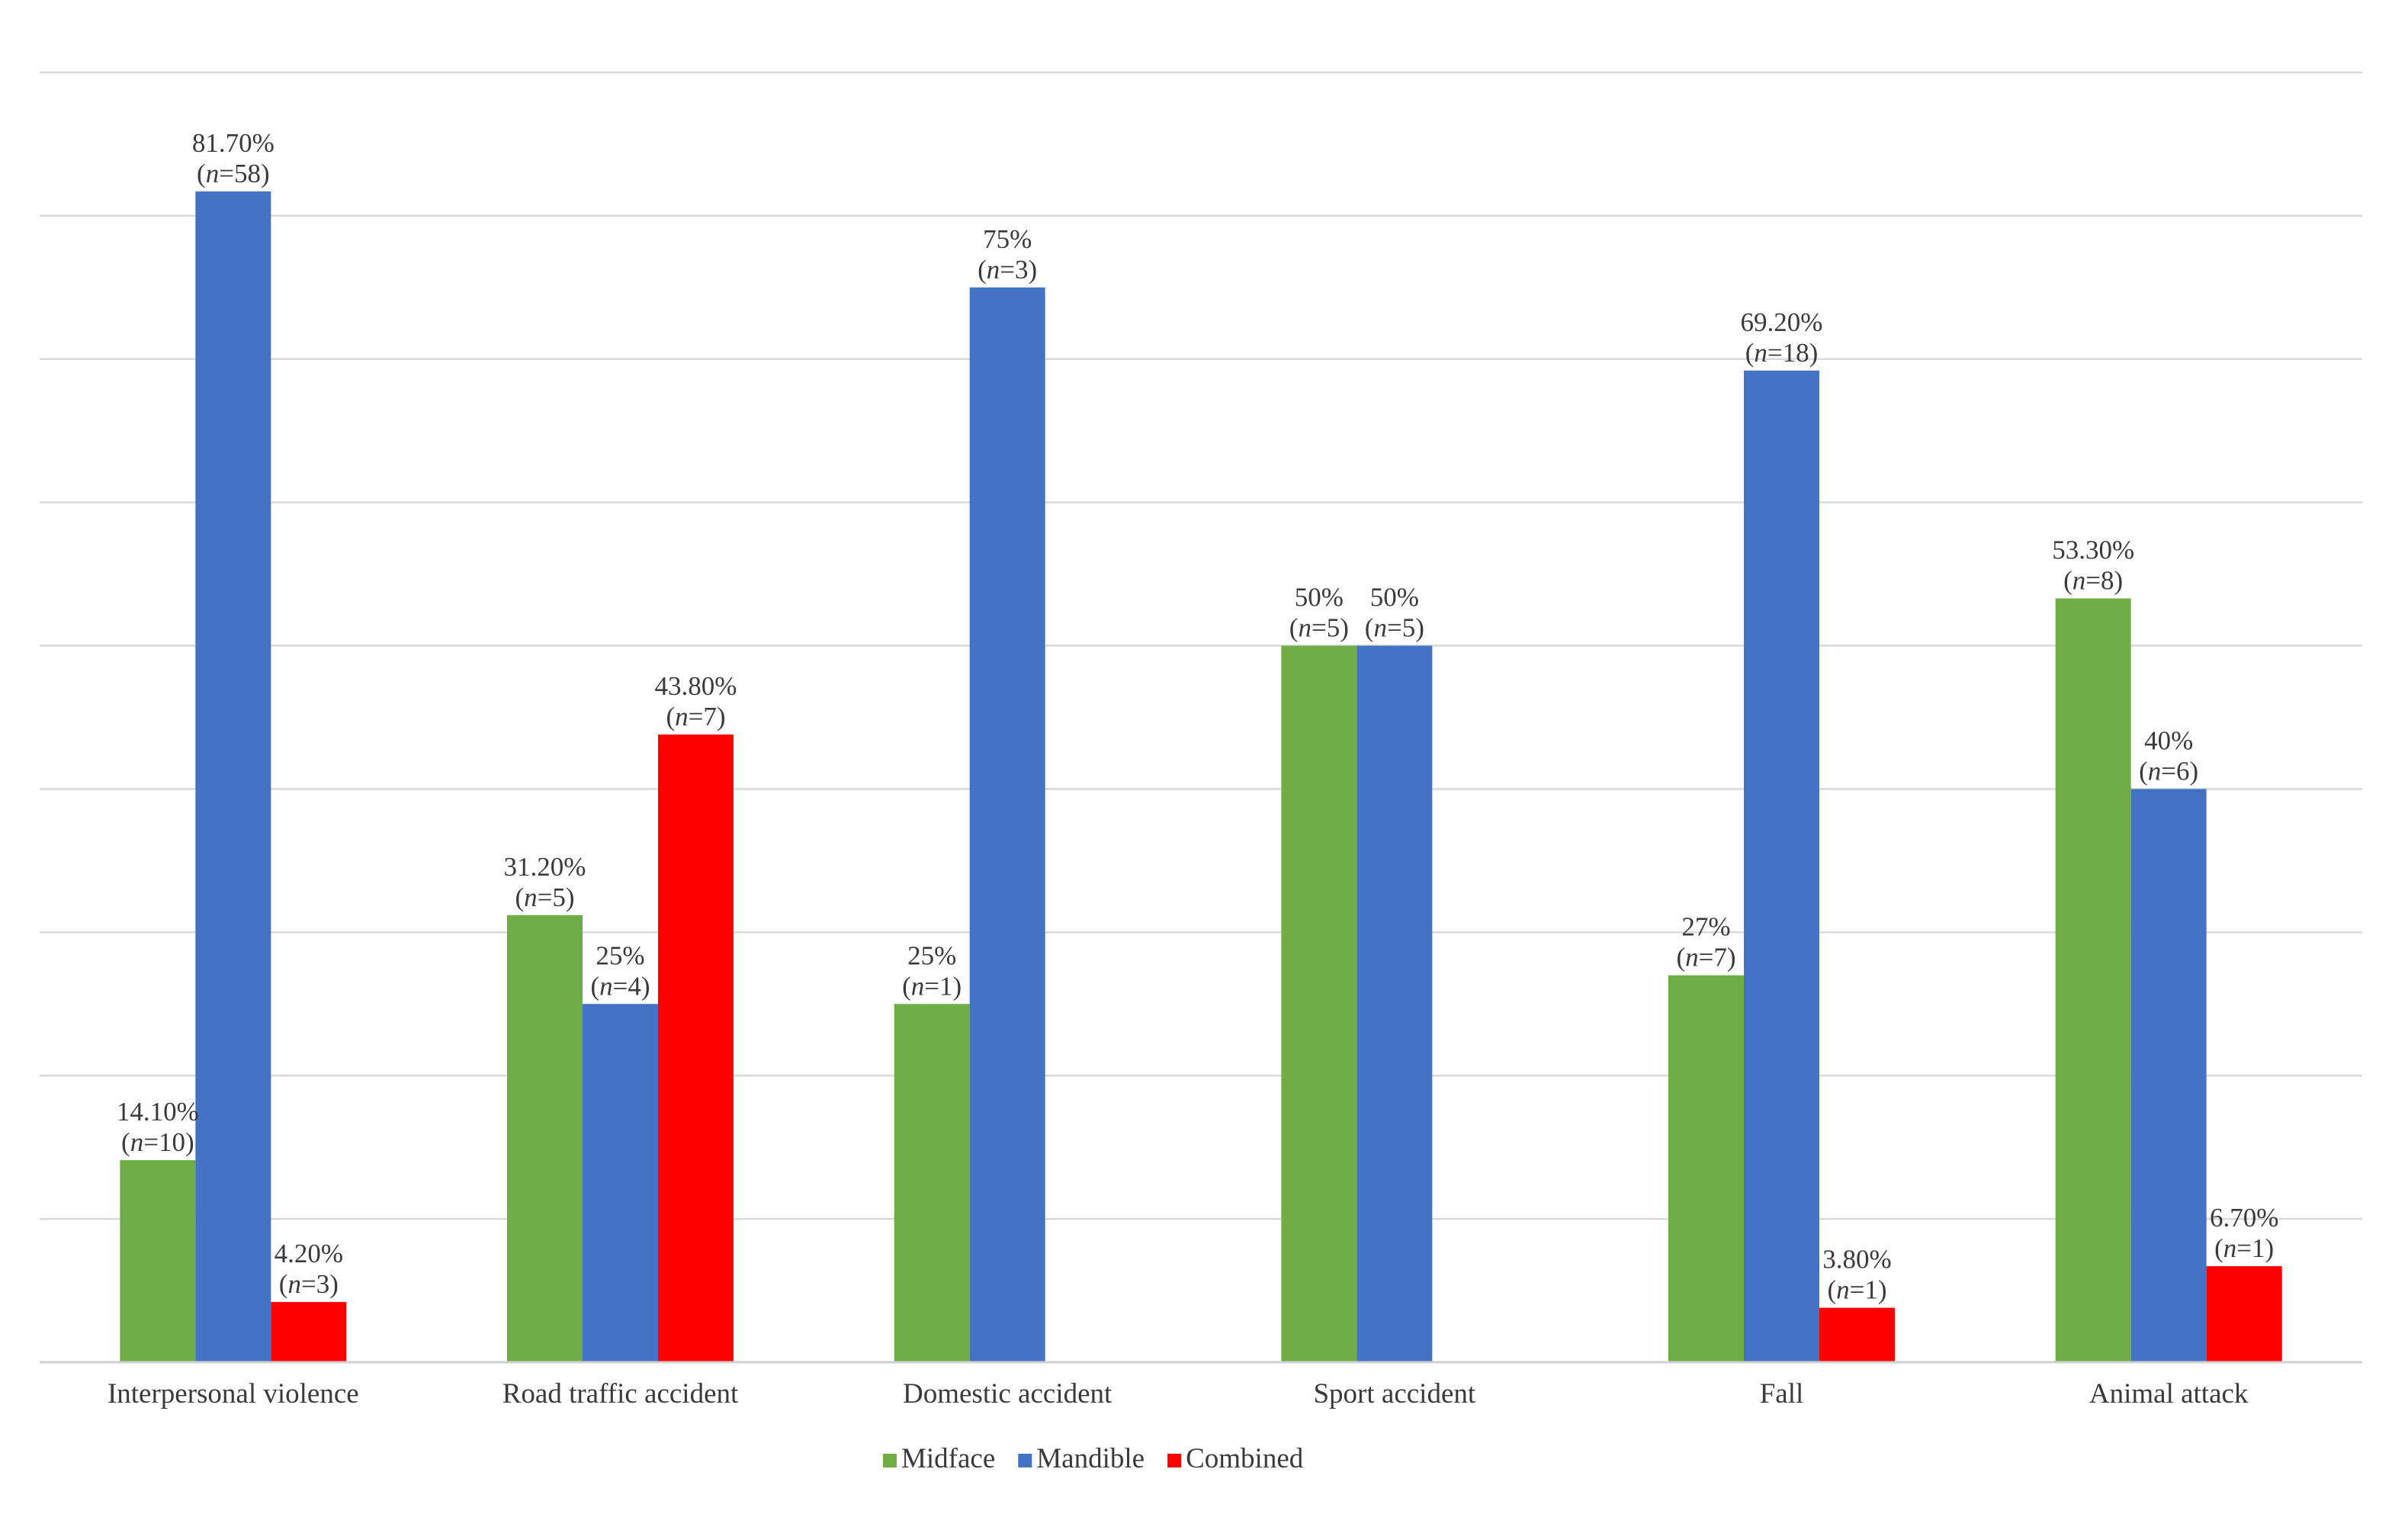  Describe the element at coordinates (890, 1460) in the screenshot. I see `legend-swatch-midface` at that location.